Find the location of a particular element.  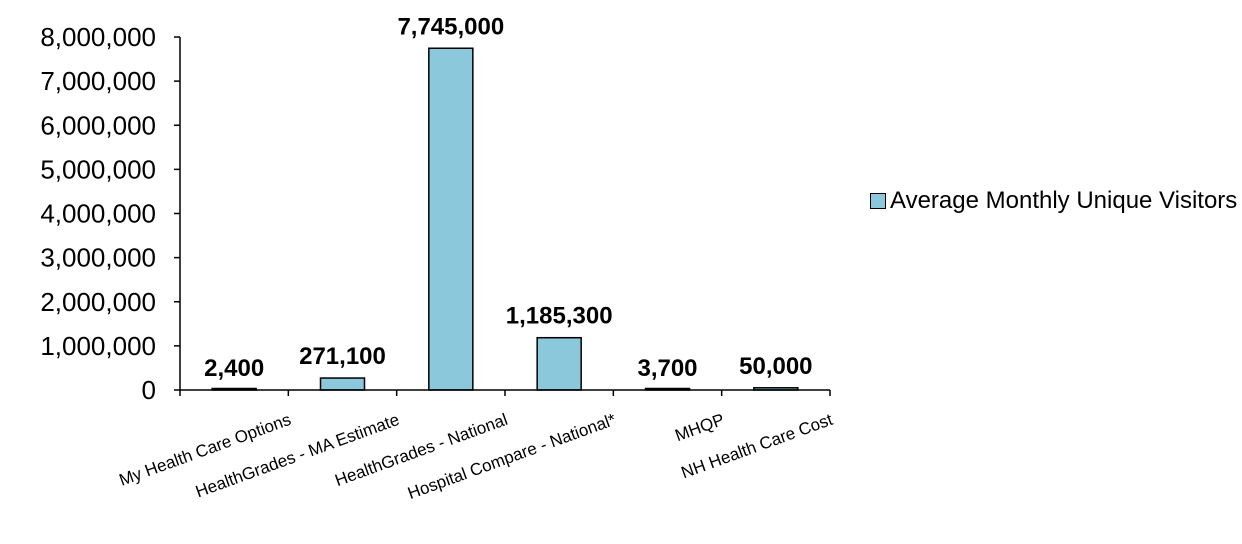

x-tick-label: My Health Care Options is located at coordinates (205, 450).